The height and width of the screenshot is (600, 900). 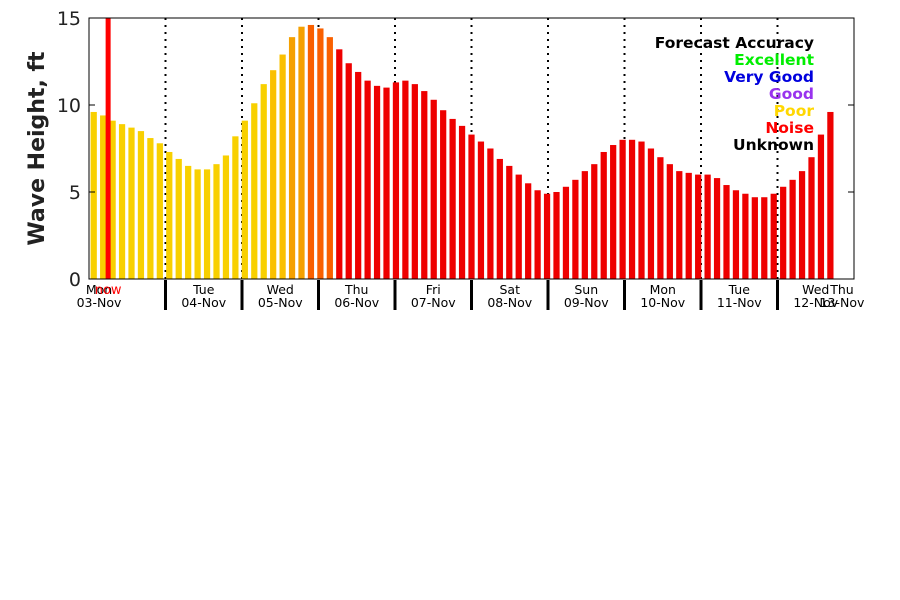 What do you see at coordinates (842, 302) in the screenshot?
I see `x-tick-date: 13-Nov` at bounding box center [842, 302].